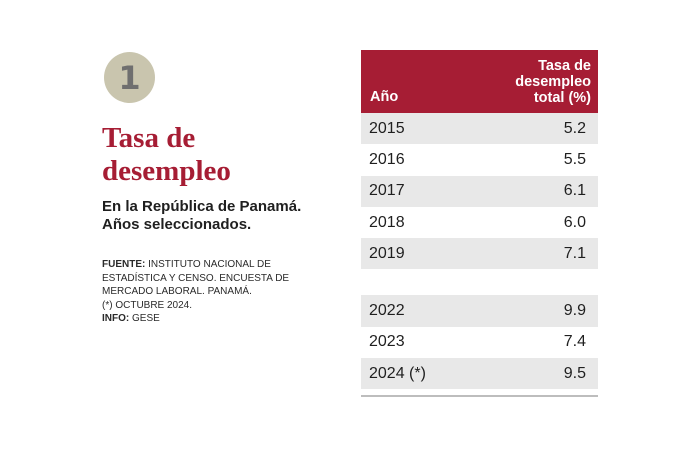 The image size is (699, 466). I want to click on year-cell: 2022, so click(387, 311).